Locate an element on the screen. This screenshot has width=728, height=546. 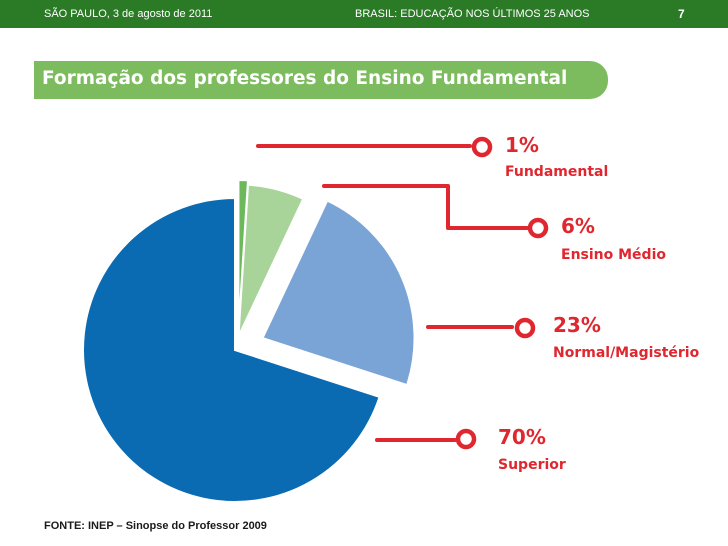
source-note: FONTE: INEP – Sinopse do Professor 2009 is located at coordinates (155, 526).